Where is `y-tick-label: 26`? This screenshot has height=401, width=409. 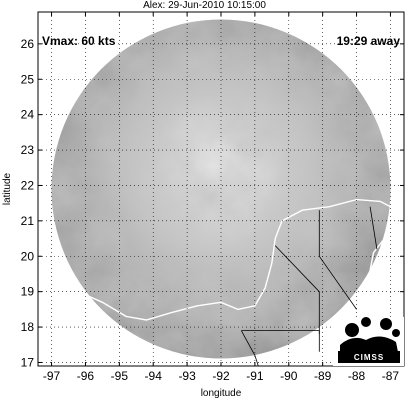
y-tick-label: 26 is located at coordinates (28, 44).